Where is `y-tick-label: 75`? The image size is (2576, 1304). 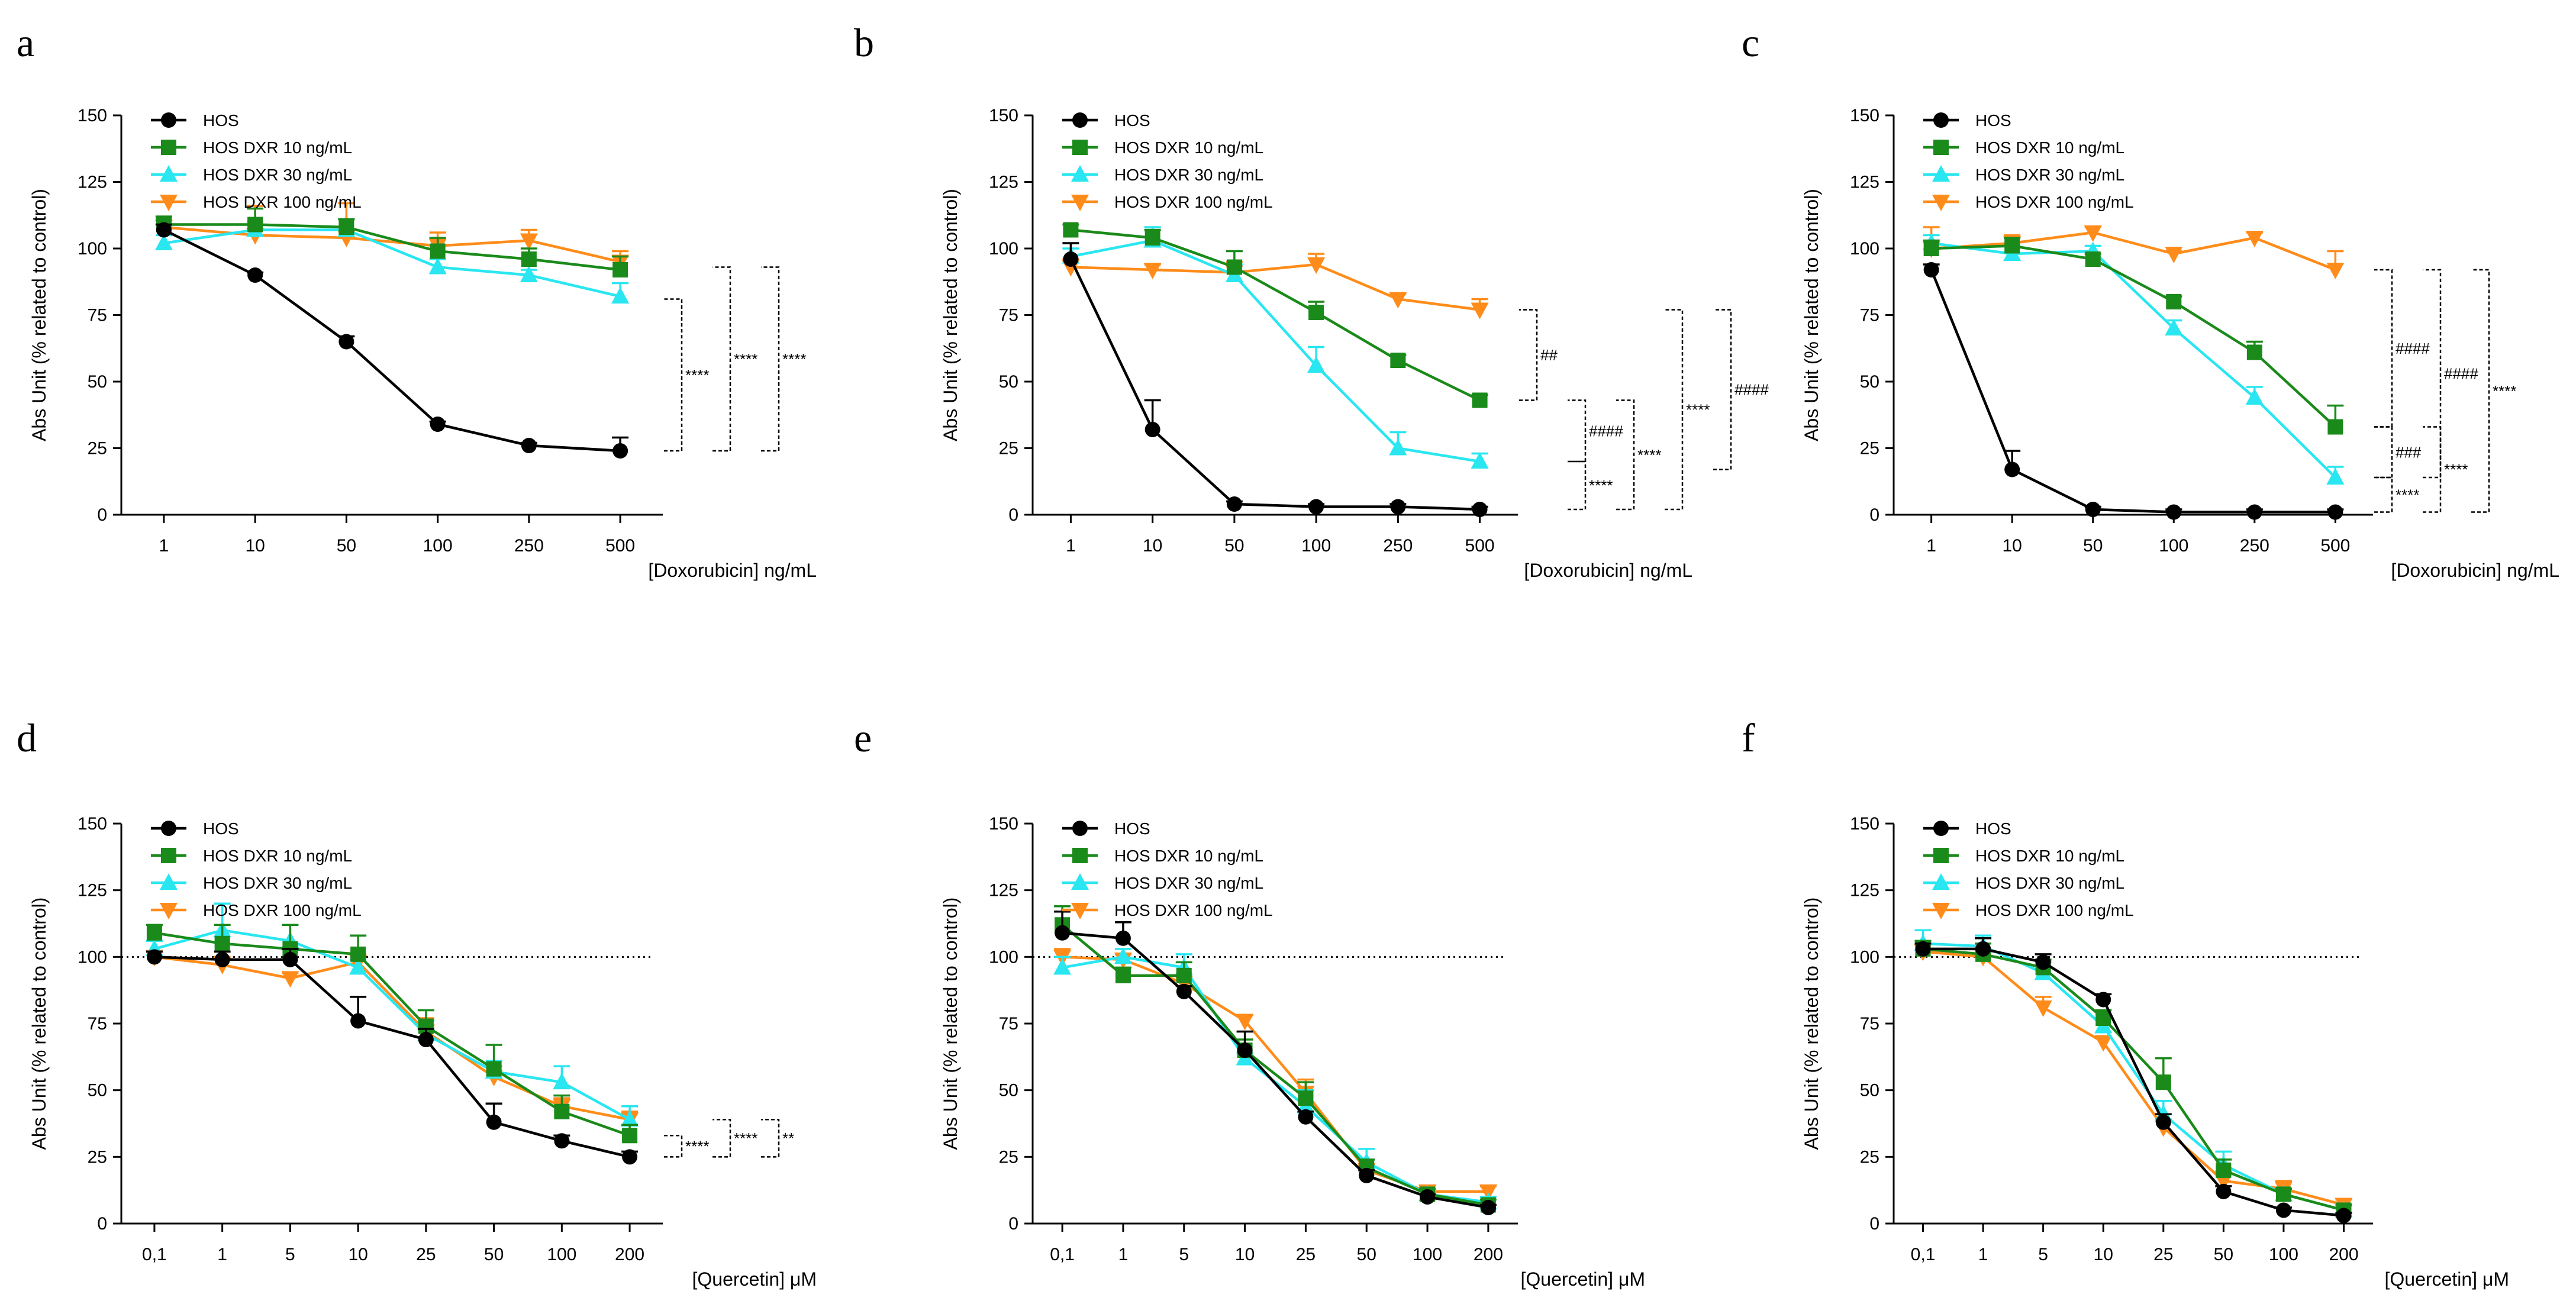 y-tick-label: 75 is located at coordinates (1008, 1024).